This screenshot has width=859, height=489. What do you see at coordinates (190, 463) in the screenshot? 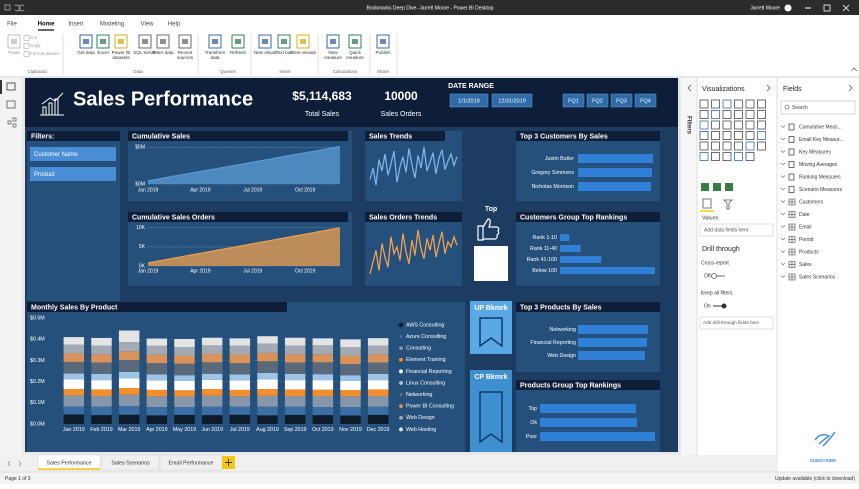
I see `page-tab-label: Email Performance` at bounding box center [190, 463].